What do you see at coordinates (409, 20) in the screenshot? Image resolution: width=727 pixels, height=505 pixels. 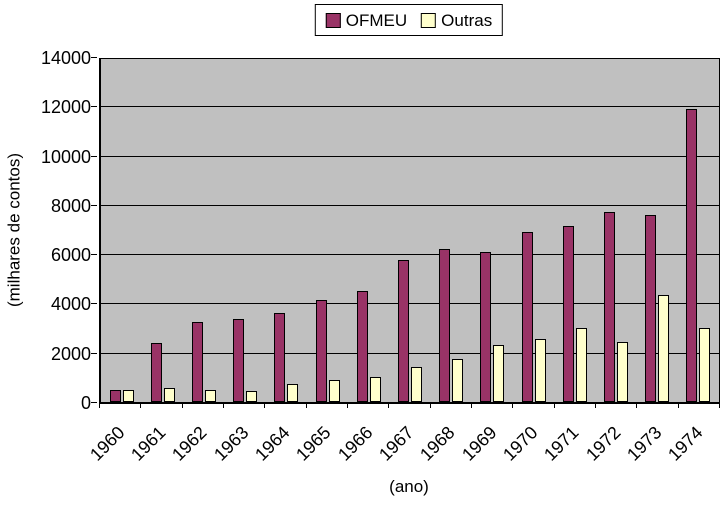 I see `legend: OFMEU Outras` at bounding box center [409, 20].